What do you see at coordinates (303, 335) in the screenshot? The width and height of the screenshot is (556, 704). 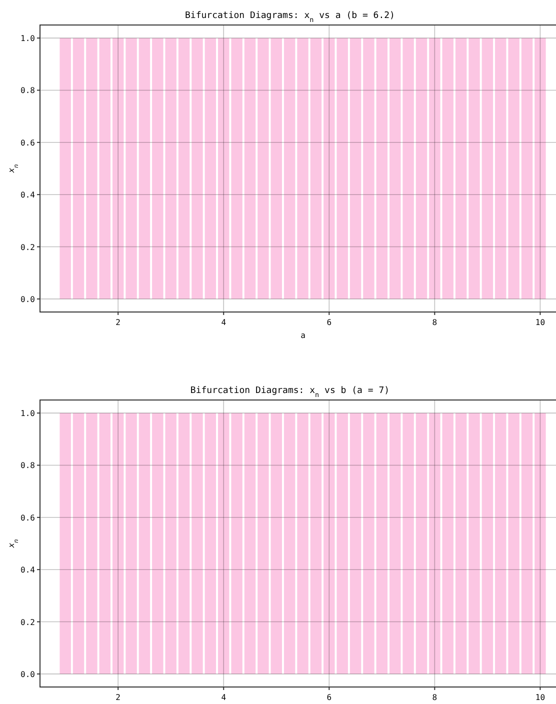 I see `x-axis-title: a` at bounding box center [303, 335].